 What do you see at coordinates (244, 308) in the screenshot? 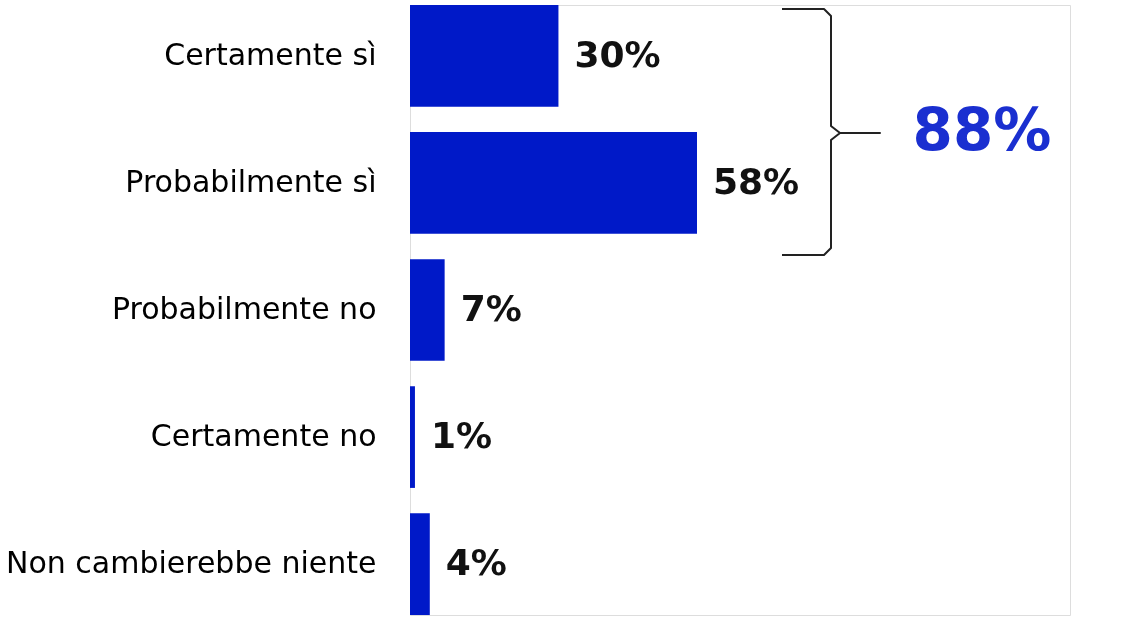
I see `y-tick-label: Probabilmente no` at bounding box center [244, 308].